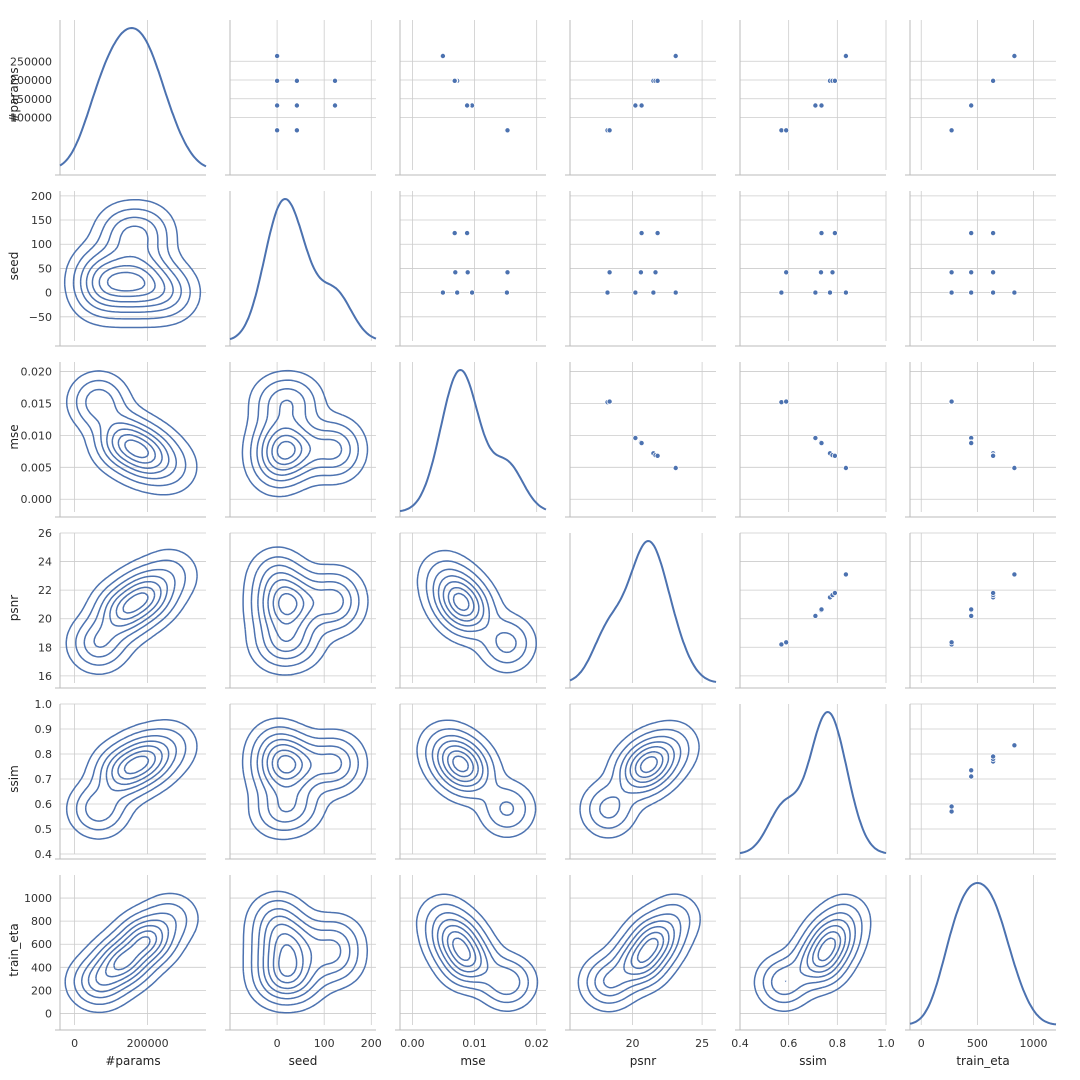 This screenshot has width=1080, height=1080. Describe the element at coordinates (977, 1043) in the screenshot. I see `x-tick-label: 500` at that location.